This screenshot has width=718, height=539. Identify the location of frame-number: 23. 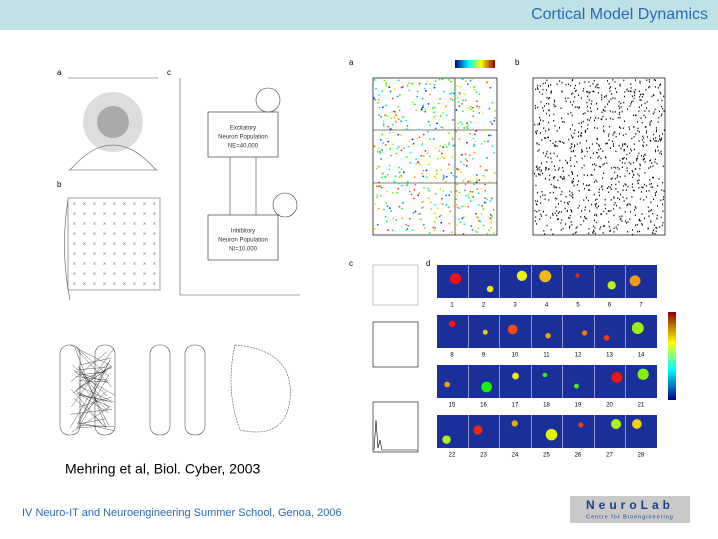
(483, 456).